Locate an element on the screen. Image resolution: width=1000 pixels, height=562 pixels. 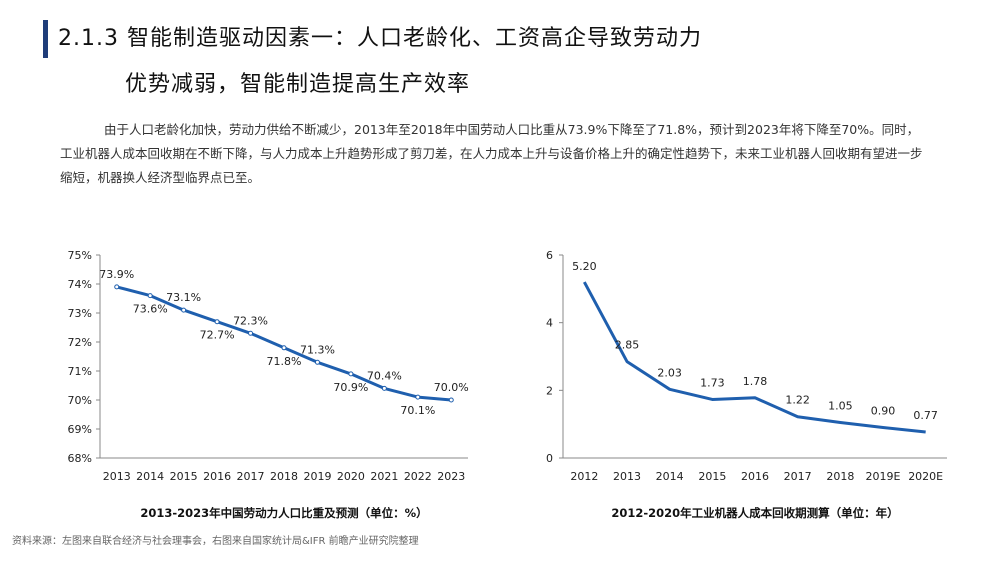
data-label-right: 2.85 is located at coordinates (627, 345).